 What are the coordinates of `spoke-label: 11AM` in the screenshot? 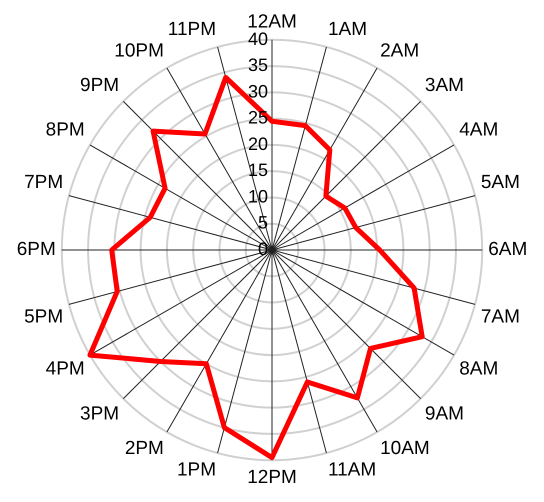 It's located at (352, 469).